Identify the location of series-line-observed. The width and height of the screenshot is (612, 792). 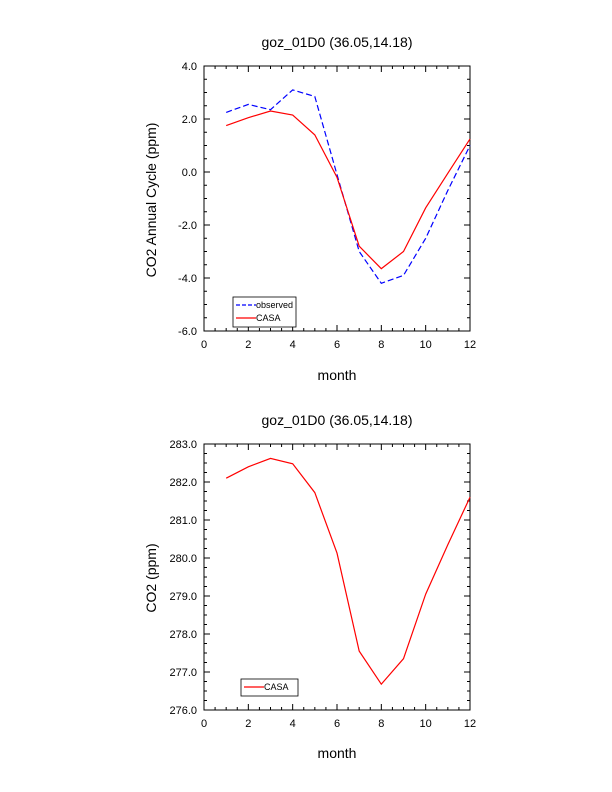
(348, 187).